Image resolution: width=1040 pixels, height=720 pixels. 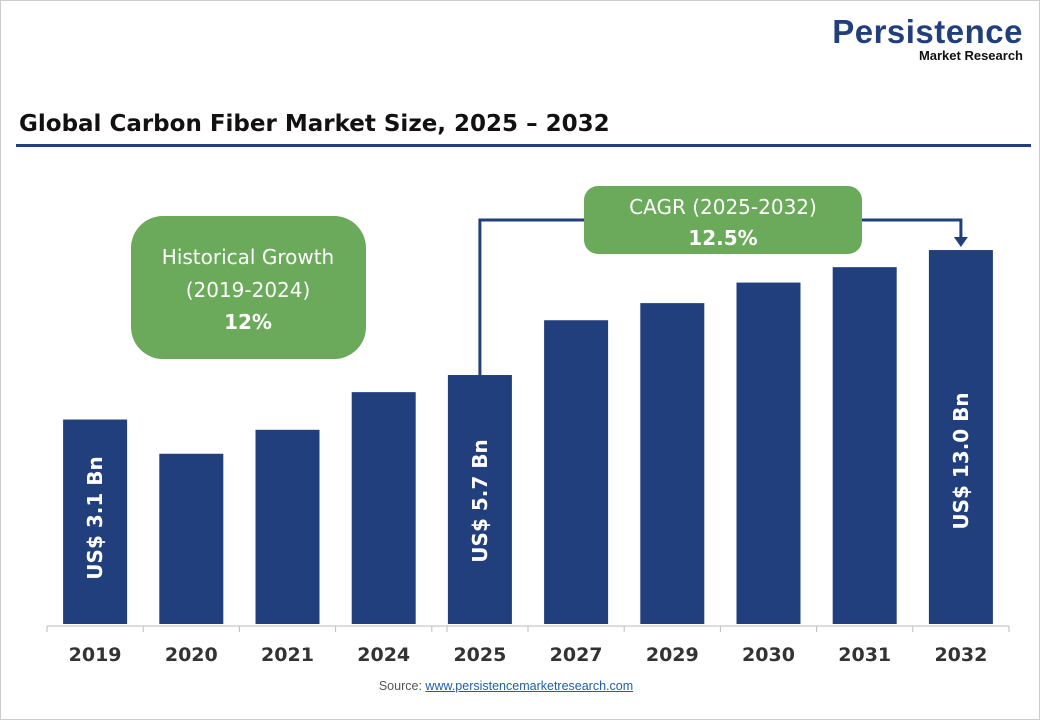 What do you see at coordinates (672, 655) in the screenshot?
I see `x-tick-label: 2029` at bounding box center [672, 655].